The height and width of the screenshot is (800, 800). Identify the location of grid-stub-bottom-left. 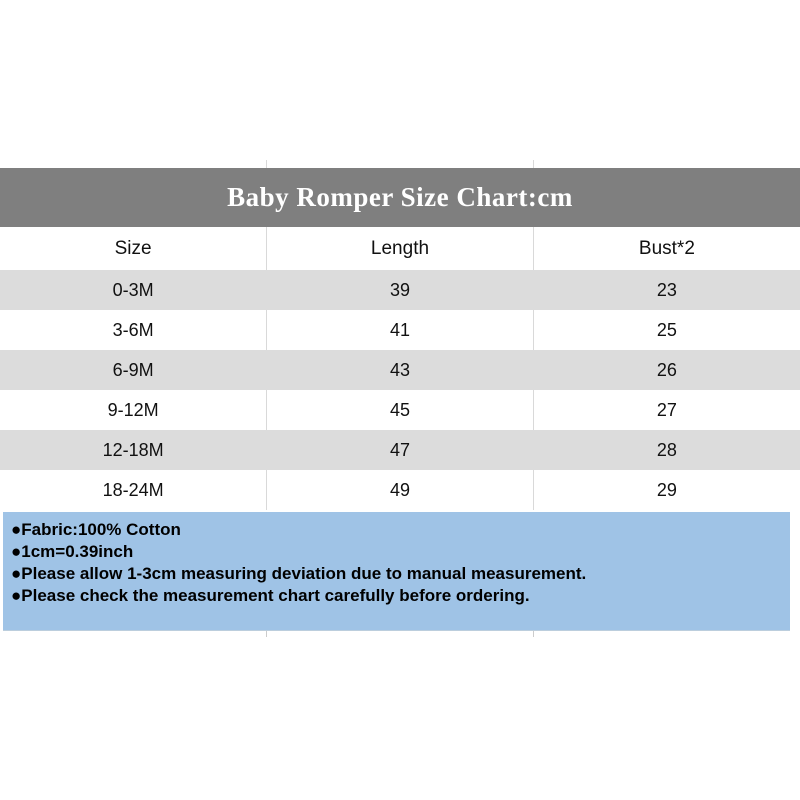
(266, 634).